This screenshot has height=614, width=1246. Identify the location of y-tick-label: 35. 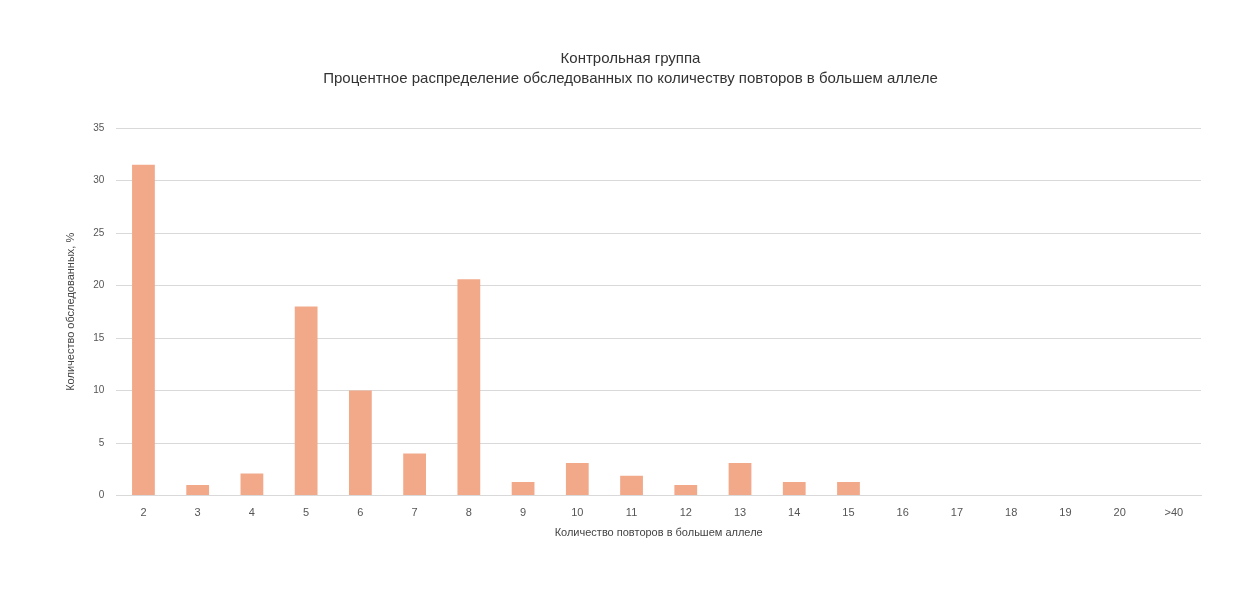
(99, 127).